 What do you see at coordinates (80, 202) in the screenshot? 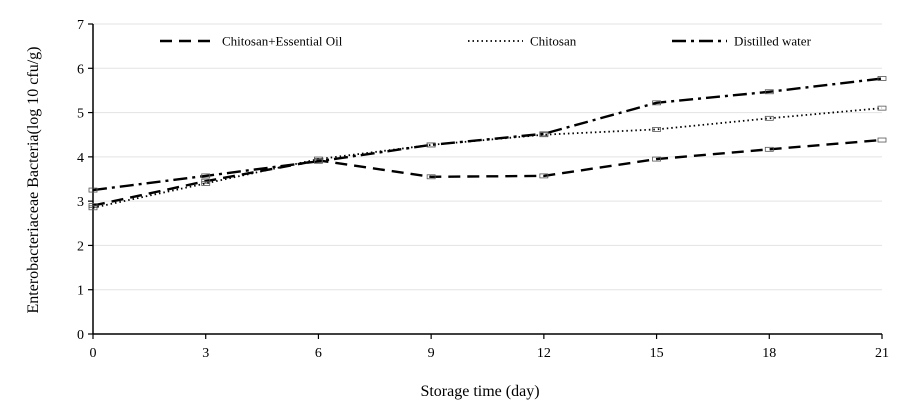
I see `y-tick-label: 3` at bounding box center [80, 202].